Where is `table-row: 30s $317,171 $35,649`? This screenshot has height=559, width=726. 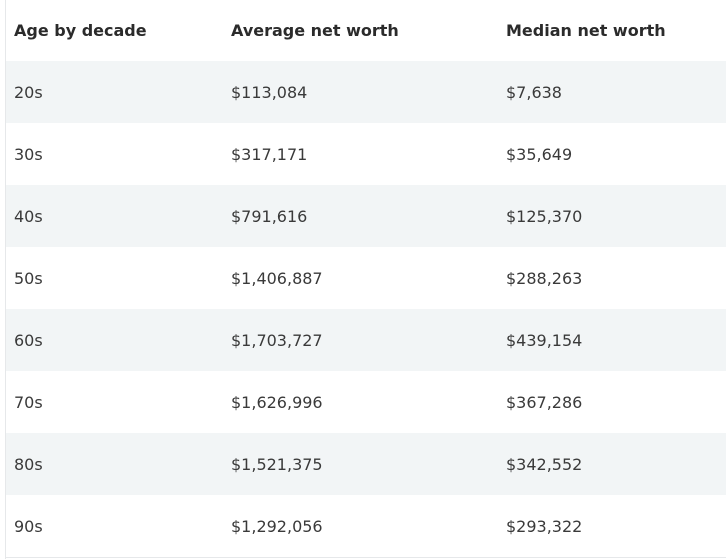 table-row: 30s $317,171 $35,649 is located at coordinates (366, 154).